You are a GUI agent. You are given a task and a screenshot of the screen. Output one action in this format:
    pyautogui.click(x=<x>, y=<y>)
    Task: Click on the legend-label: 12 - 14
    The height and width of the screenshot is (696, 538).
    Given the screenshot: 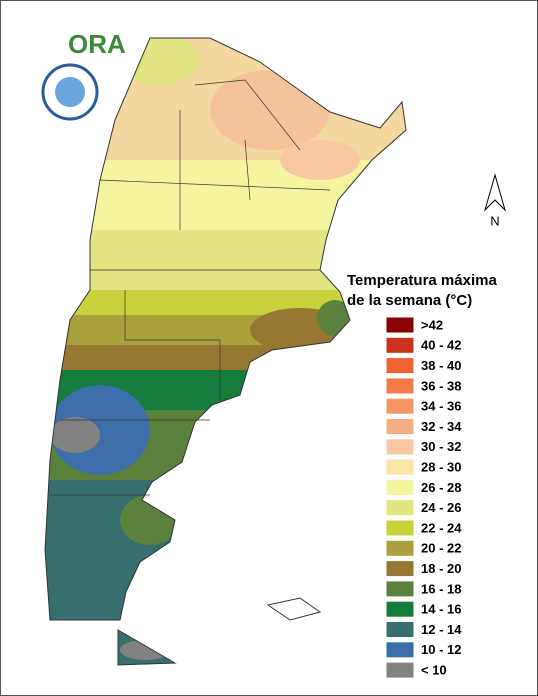 What is the action you would take?
    pyautogui.click(x=441, y=629)
    